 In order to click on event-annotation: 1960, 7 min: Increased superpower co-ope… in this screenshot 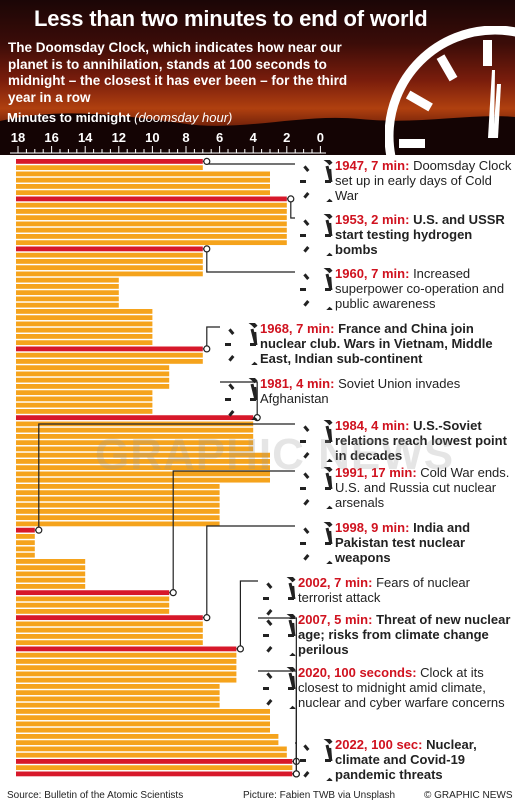, I will do `click(404, 293)`.